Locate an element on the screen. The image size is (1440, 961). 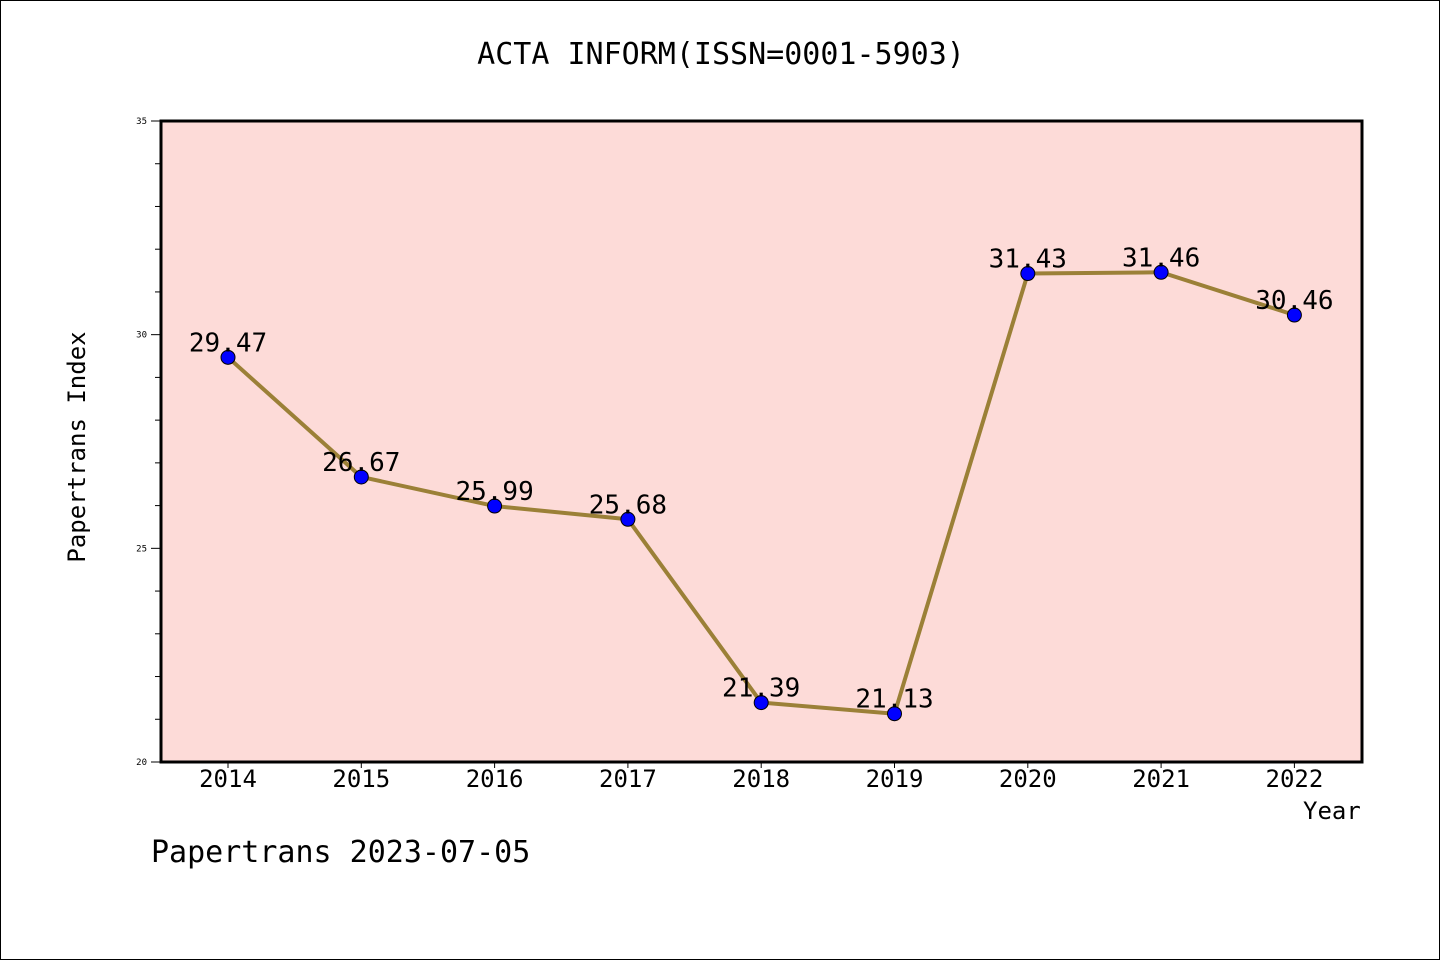
x-axis-label: Year is located at coordinates (1332, 811).